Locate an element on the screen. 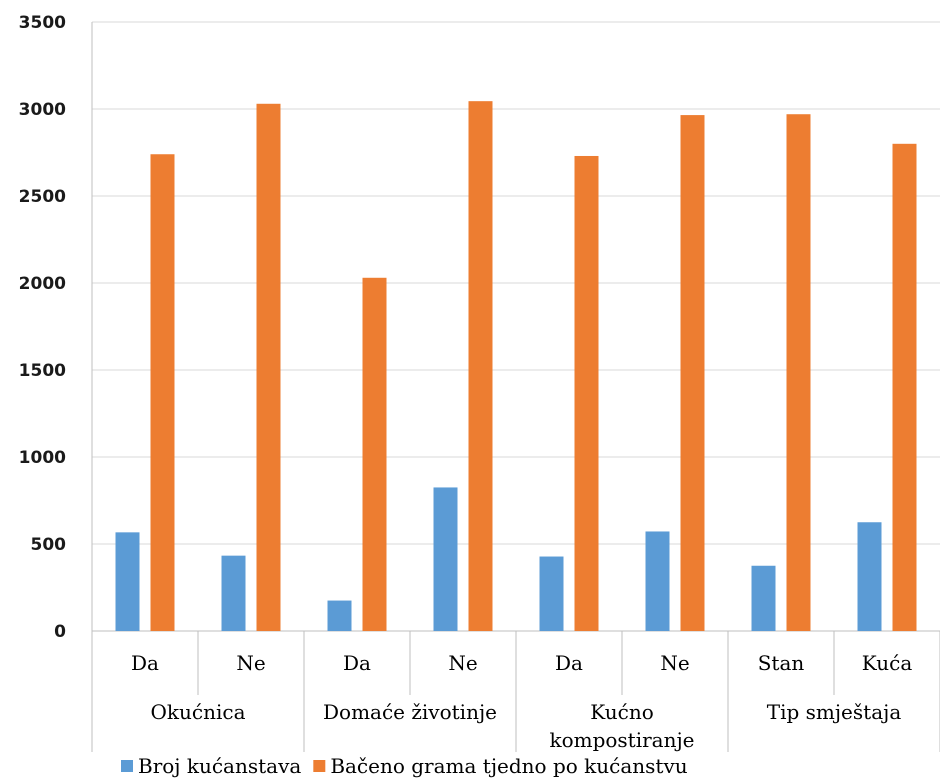 The width and height of the screenshot is (940, 782). y-tick-label: 0 is located at coordinates (60, 632).